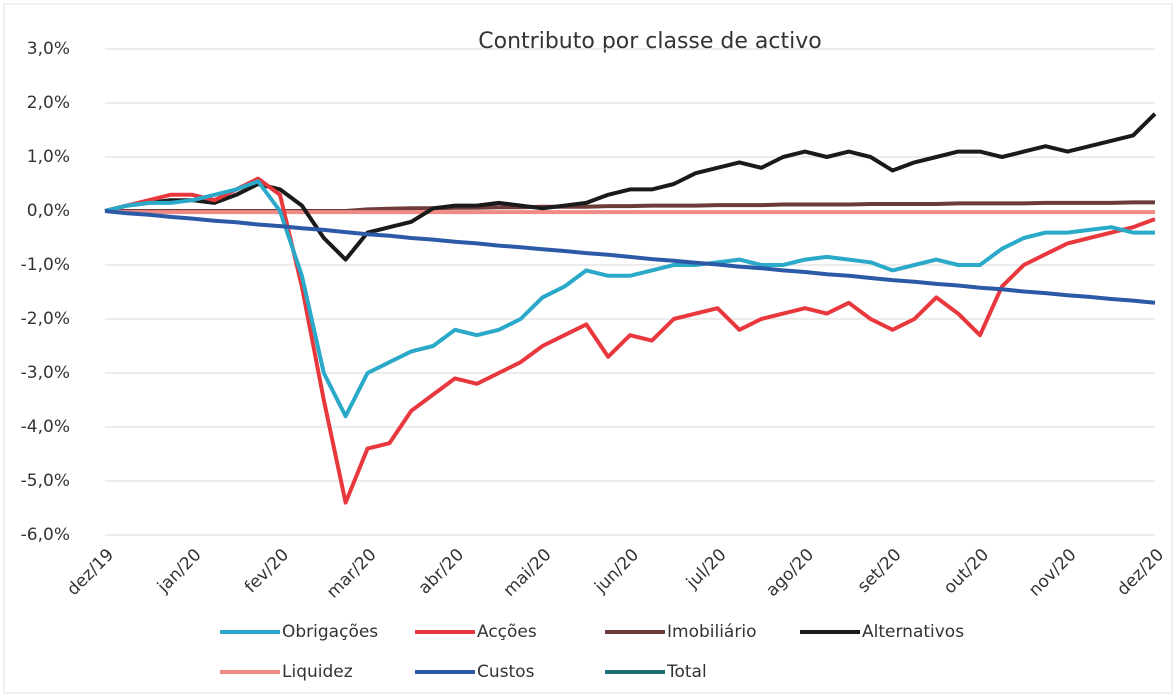 Image resolution: width=1176 pixels, height=697 pixels. I want to click on x-tick-label: nov/20, so click(1053, 573).